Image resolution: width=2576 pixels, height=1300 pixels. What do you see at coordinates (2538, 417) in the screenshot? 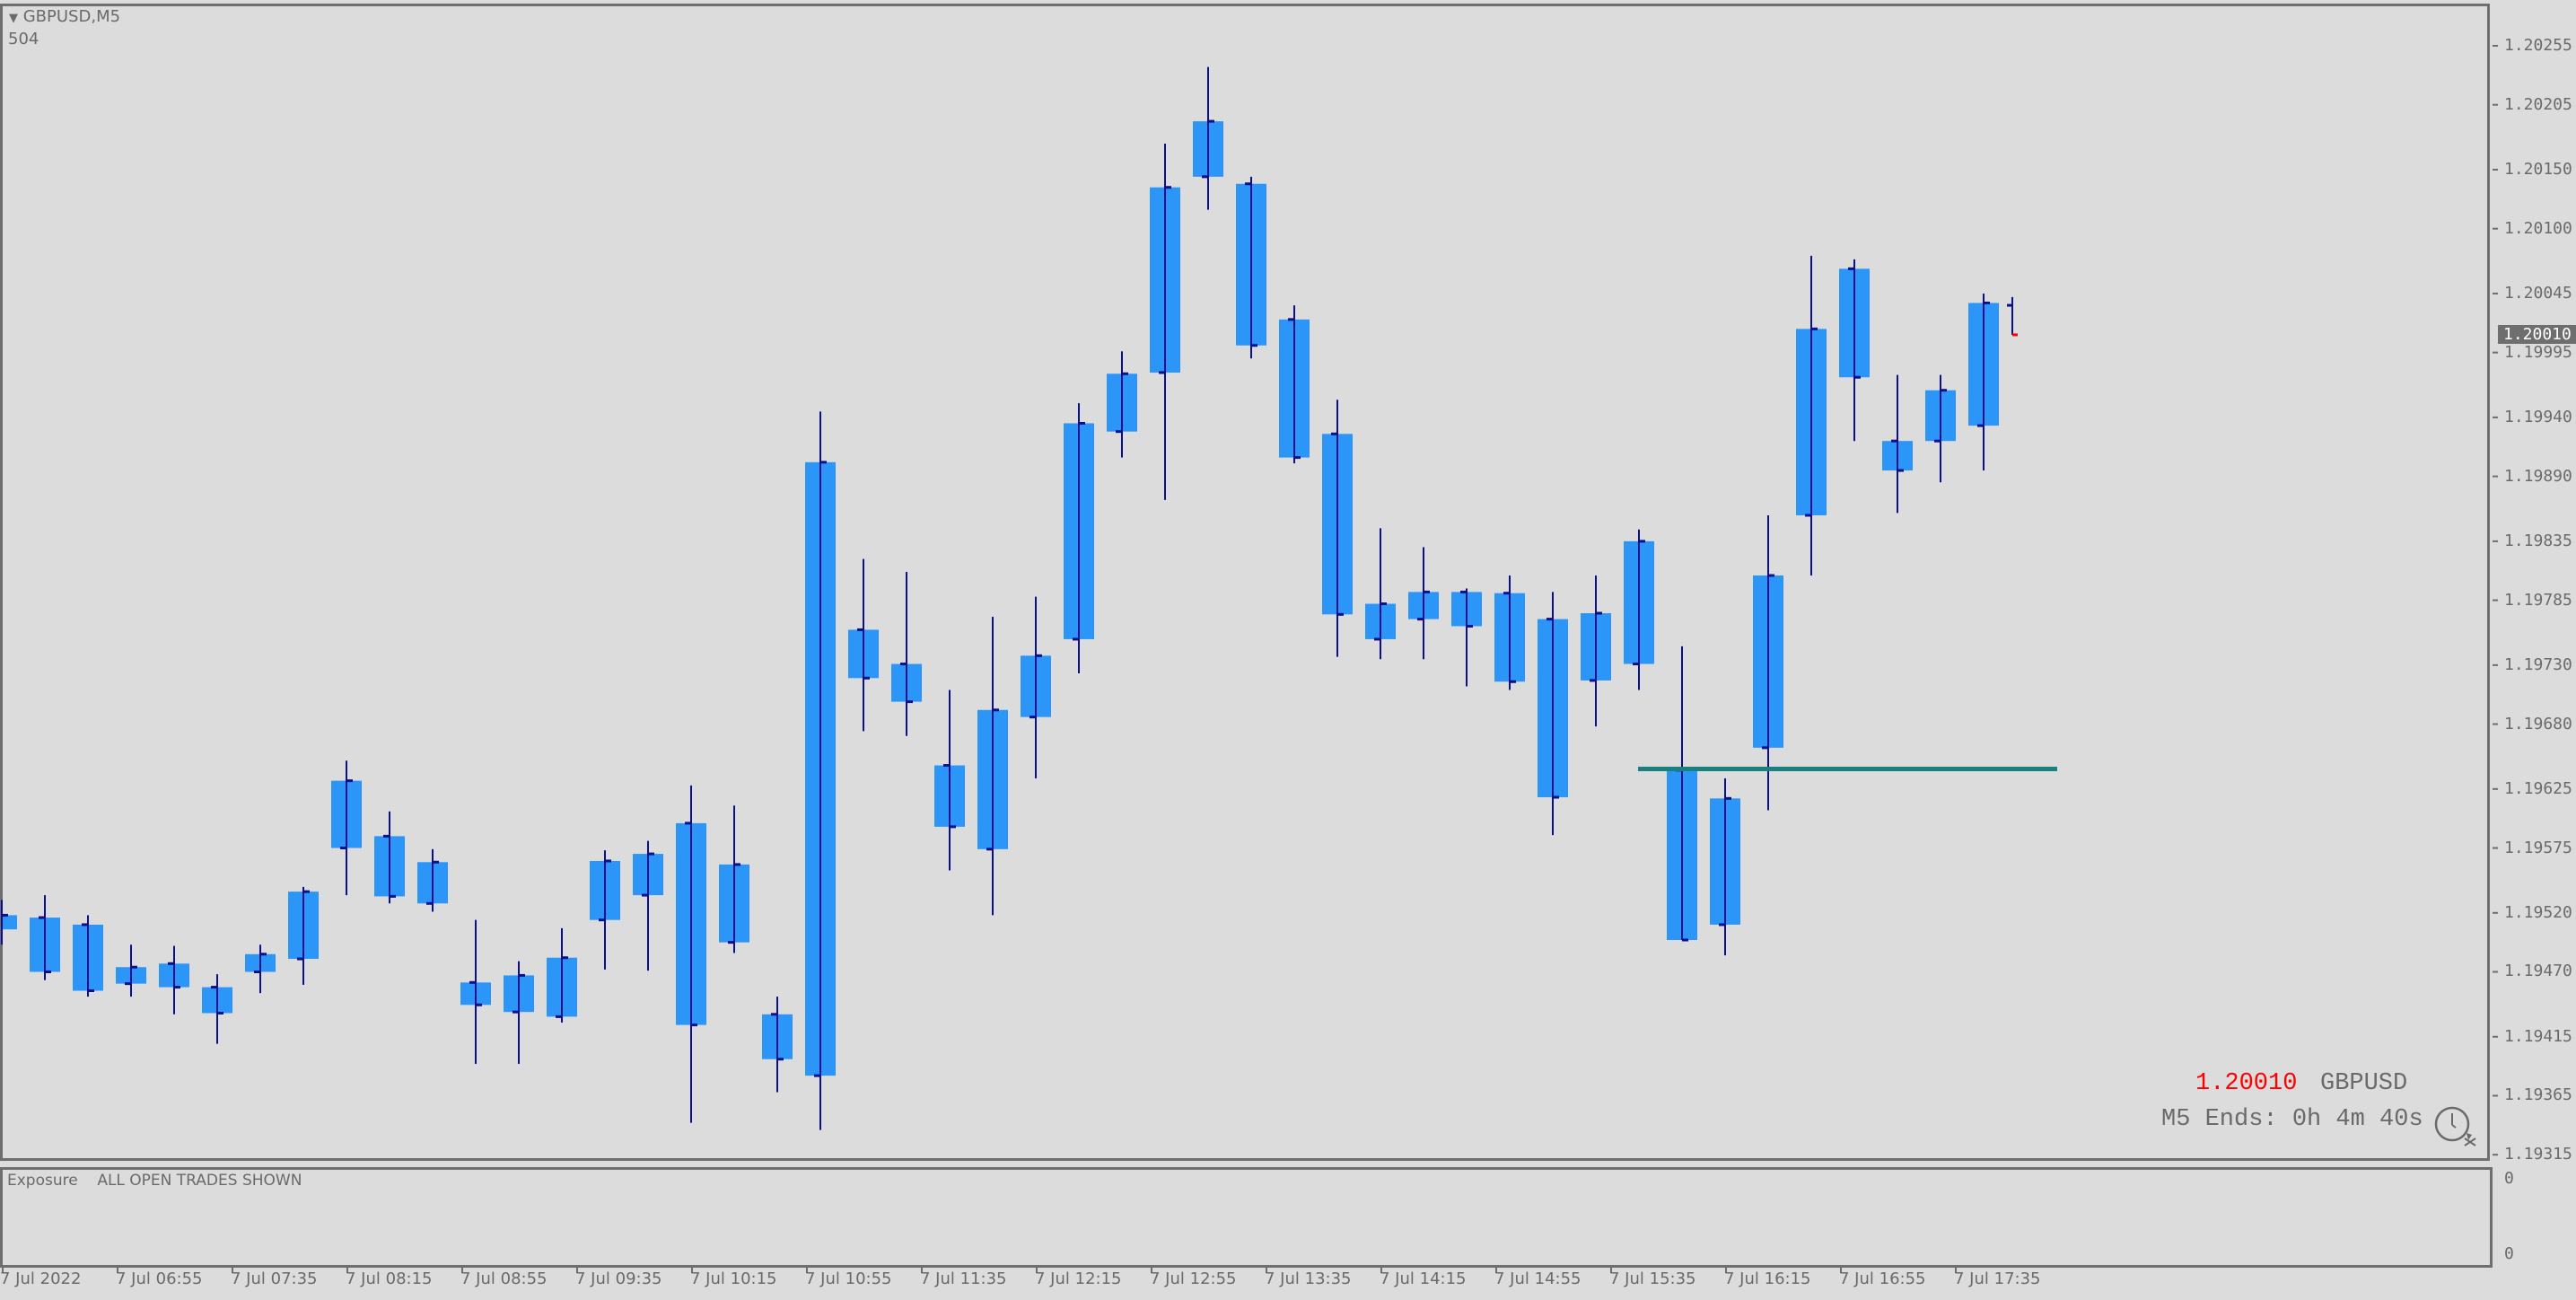
I see `price-tick-label: 1.19940` at bounding box center [2538, 417].